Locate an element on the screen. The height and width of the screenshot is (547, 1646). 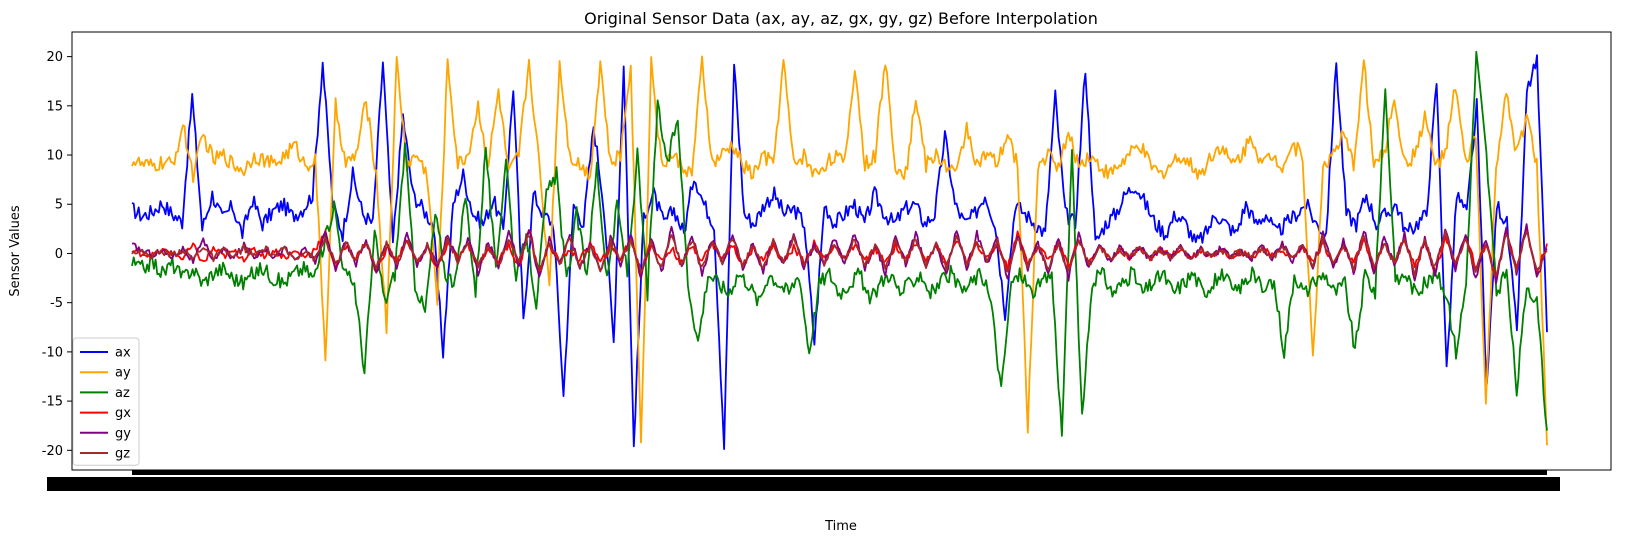
y-tick-label: -20 is located at coordinates (52, 451).